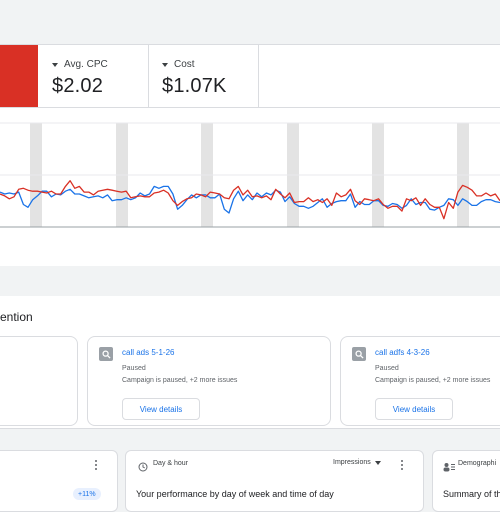 This screenshot has height=512, width=500. What do you see at coordinates (402, 352) in the screenshot?
I see `campaign-link: call adfs 4-3-26` at bounding box center [402, 352].